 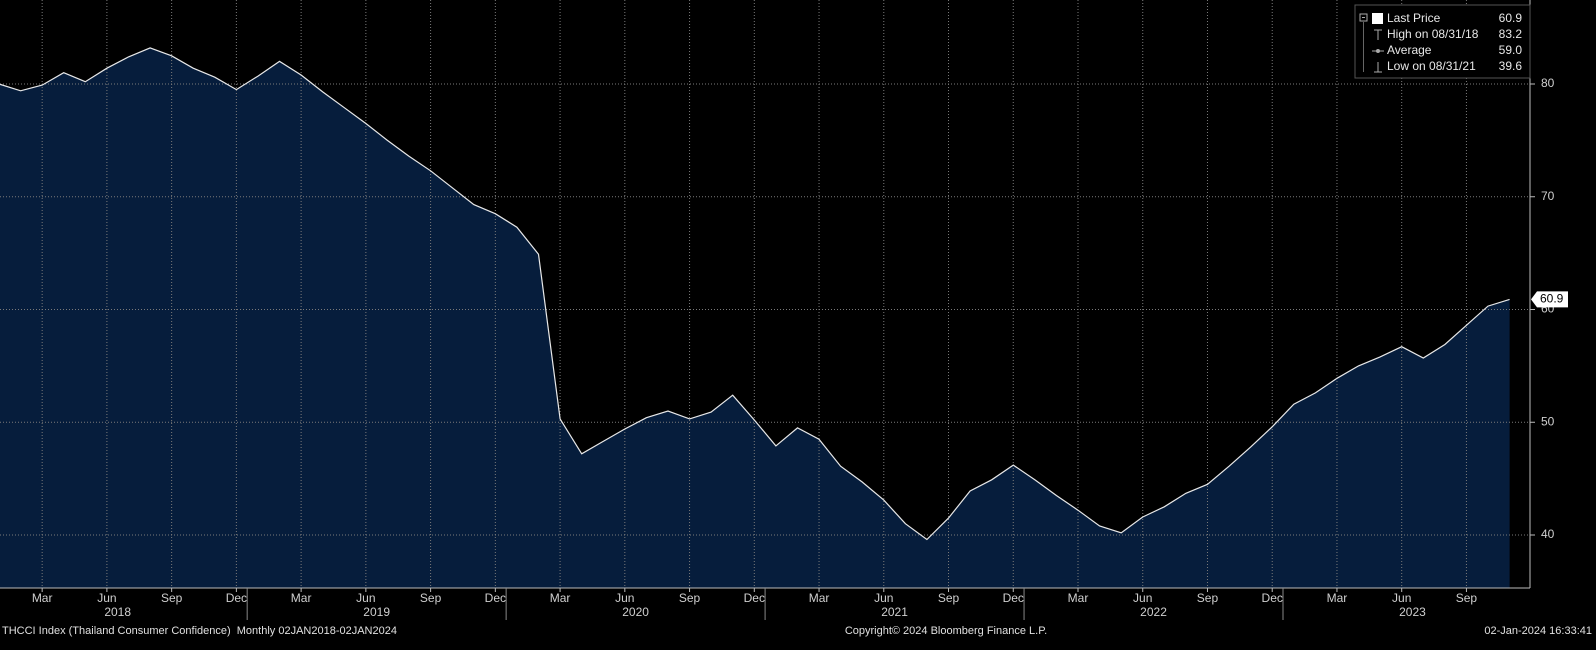 I want to click on legend-value: 39.6, so click(x=1511, y=66).